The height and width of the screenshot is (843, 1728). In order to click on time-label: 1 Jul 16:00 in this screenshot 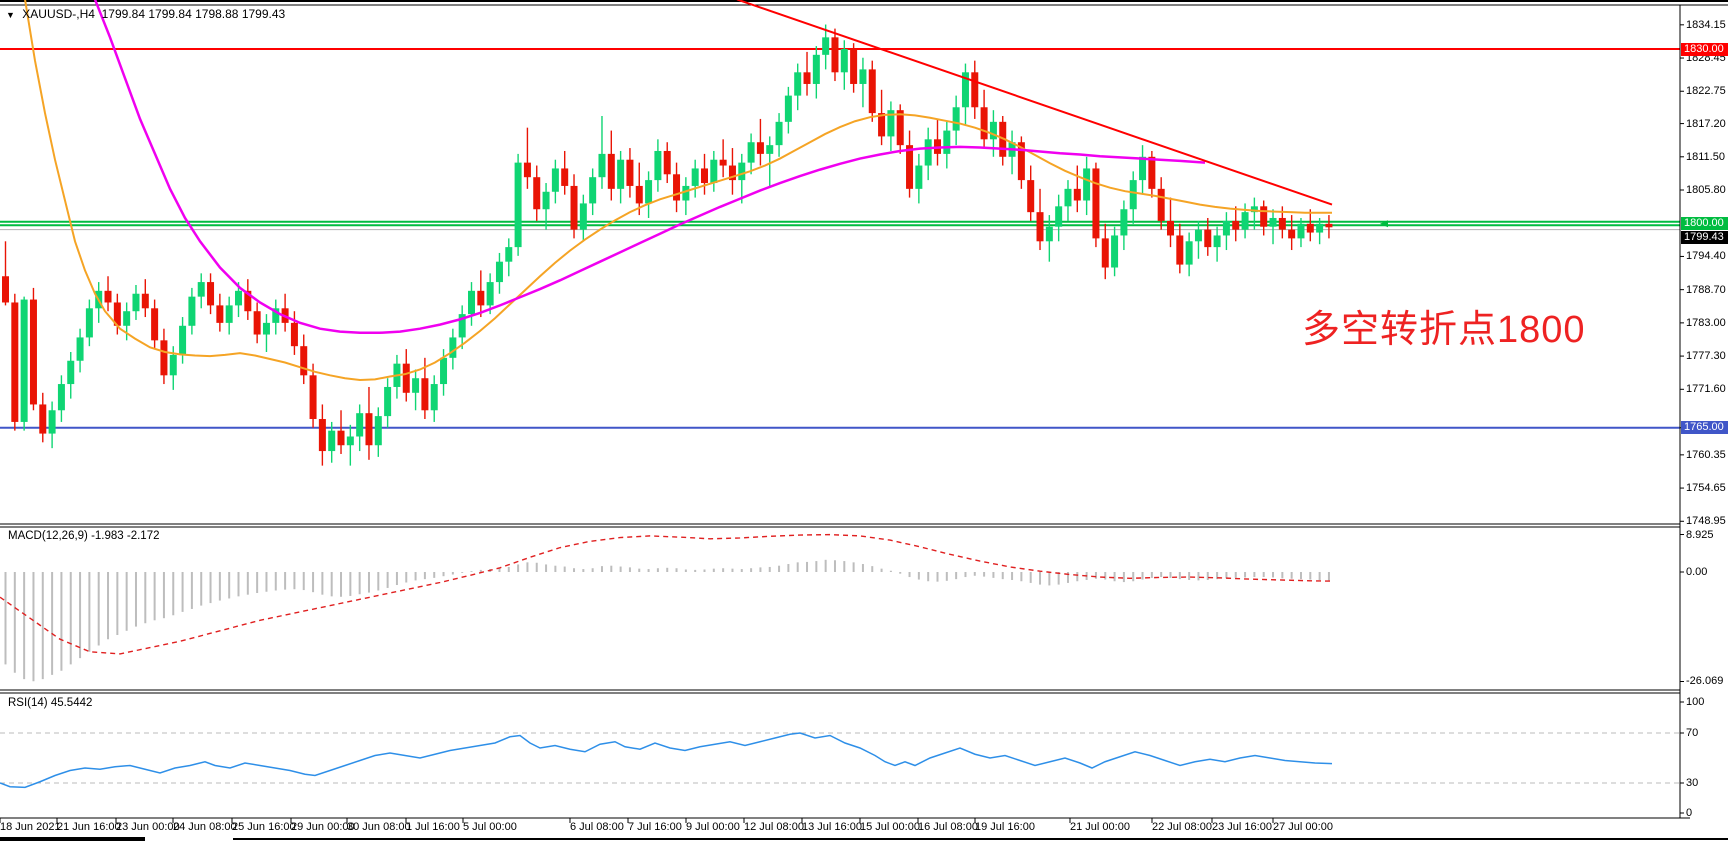, I will do `click(433, 827)`.